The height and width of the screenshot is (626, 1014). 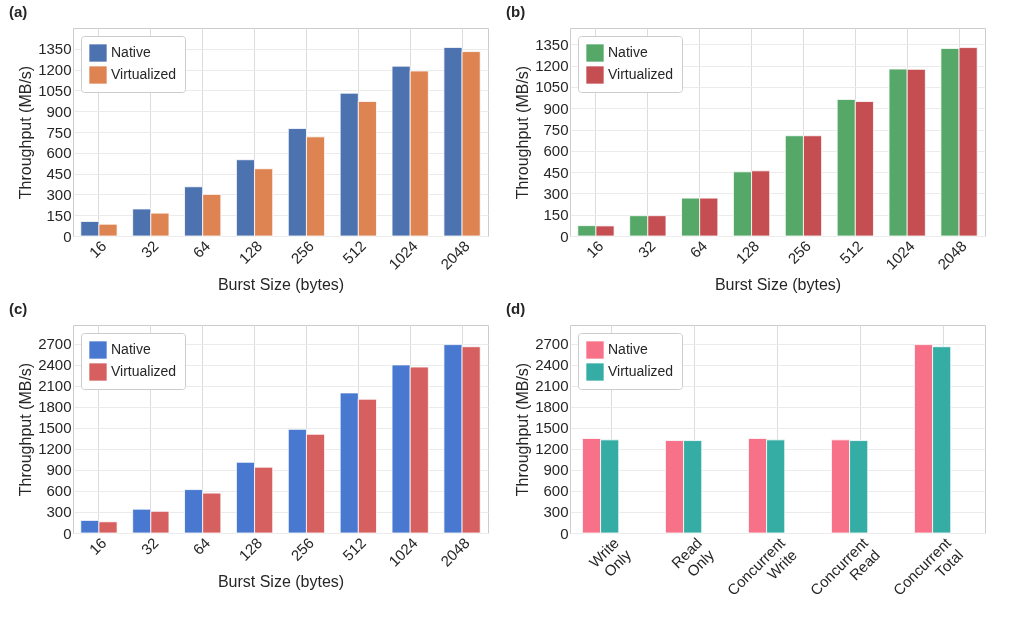 What do you see at coordinates (516, 11) in the screenshot?
I see `chart-title: (b)` at bounding box center [516, 11].